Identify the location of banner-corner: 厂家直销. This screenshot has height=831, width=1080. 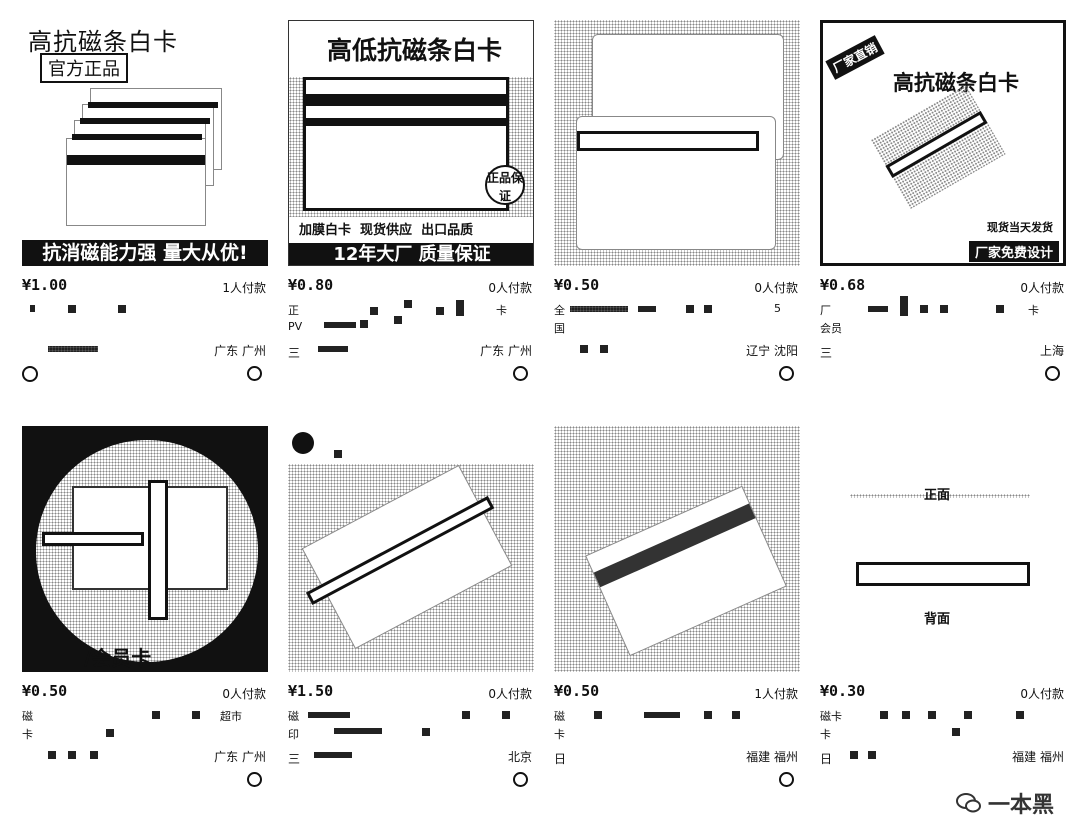
(855, 57).